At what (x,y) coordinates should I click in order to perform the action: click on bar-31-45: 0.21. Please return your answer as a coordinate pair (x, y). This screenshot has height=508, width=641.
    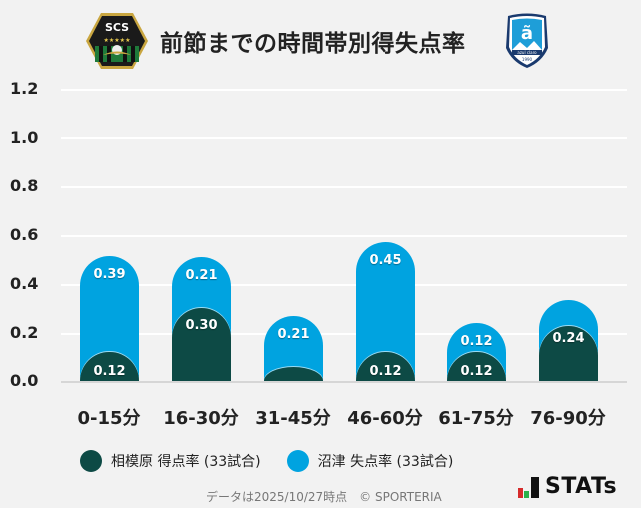
    Looking at the image, I should click on (293, 348).